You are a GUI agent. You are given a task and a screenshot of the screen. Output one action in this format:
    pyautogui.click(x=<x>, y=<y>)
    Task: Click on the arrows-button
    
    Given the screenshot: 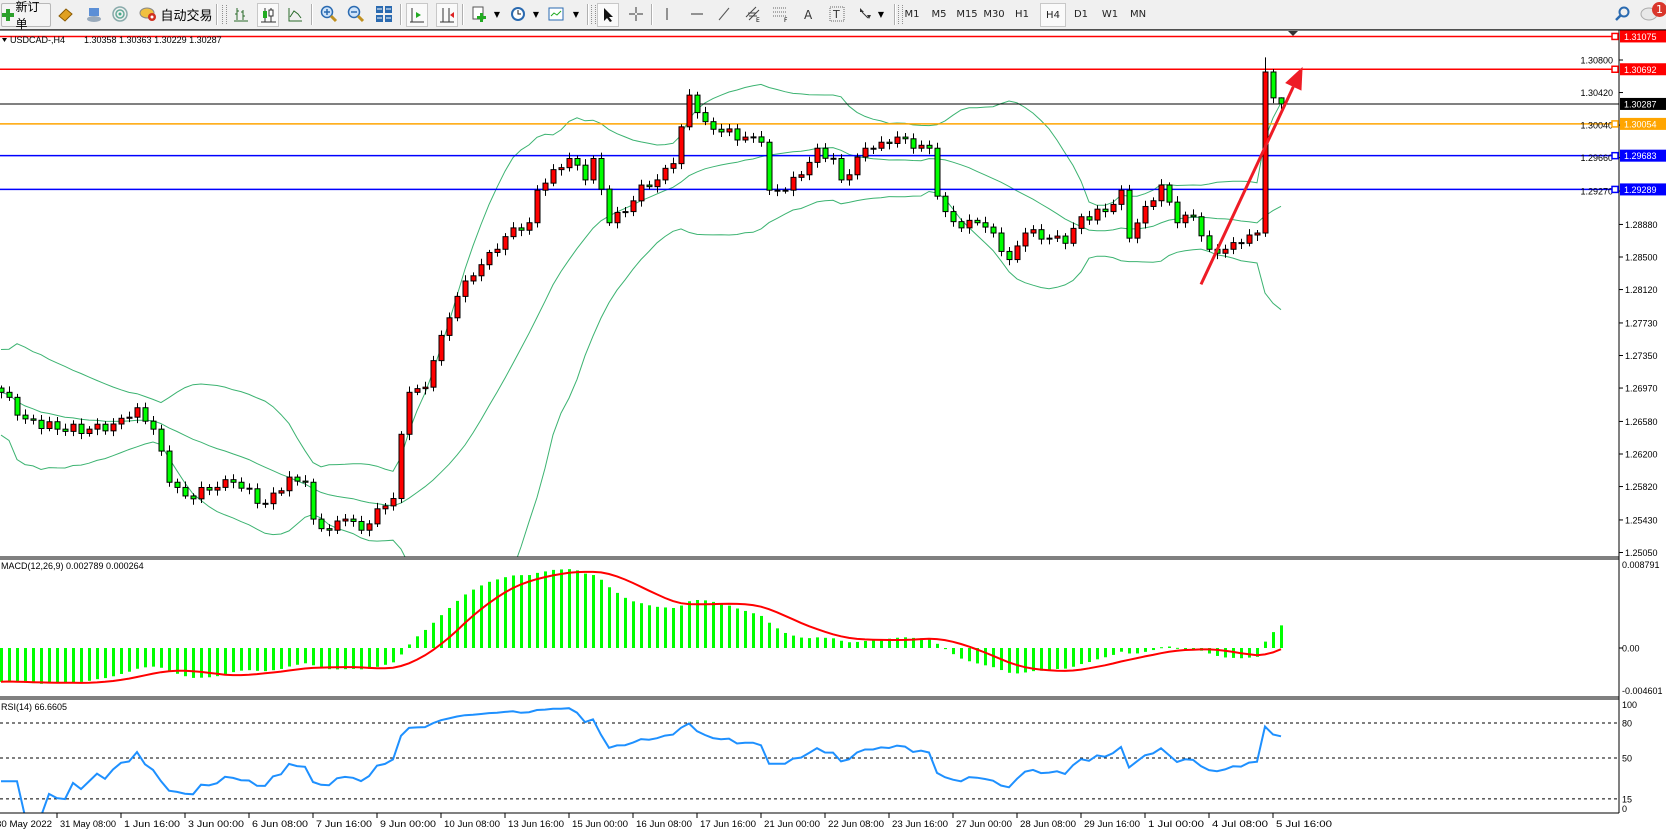 What is the action you would take?
    pyautogui.click(x=865, y=14)
    